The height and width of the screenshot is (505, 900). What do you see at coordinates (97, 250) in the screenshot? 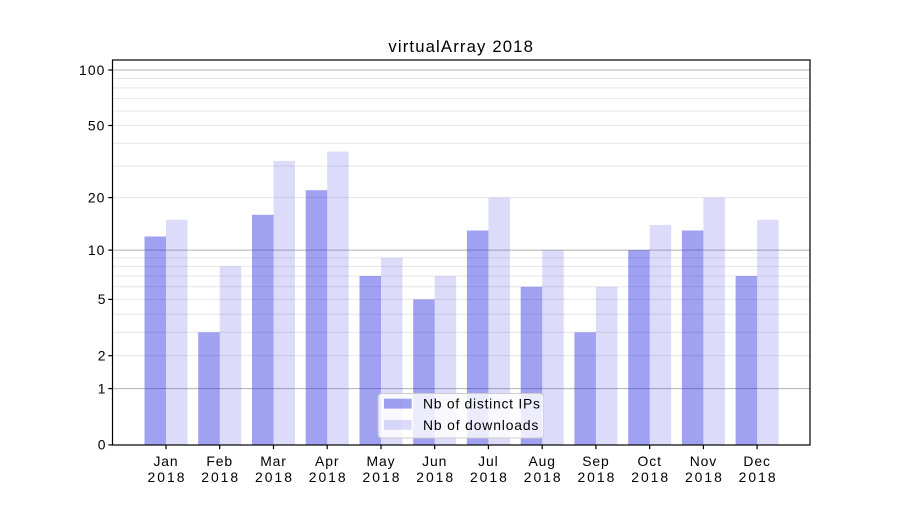
I see `svg-text: 10` at bounding box center [97, 250].